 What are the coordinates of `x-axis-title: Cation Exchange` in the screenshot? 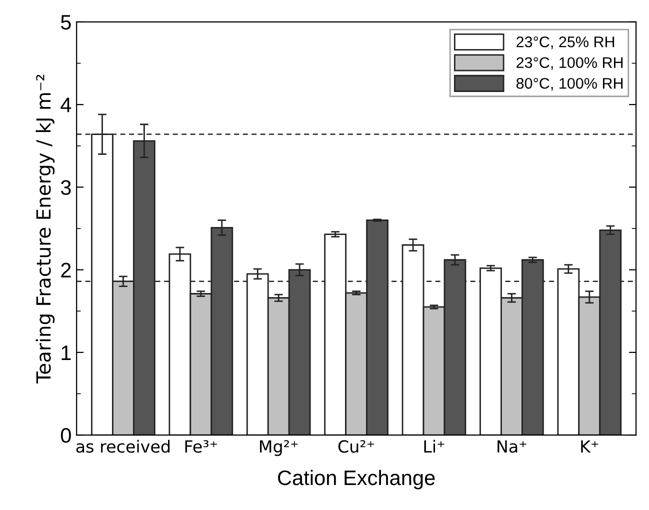 It's located at (356, 480).